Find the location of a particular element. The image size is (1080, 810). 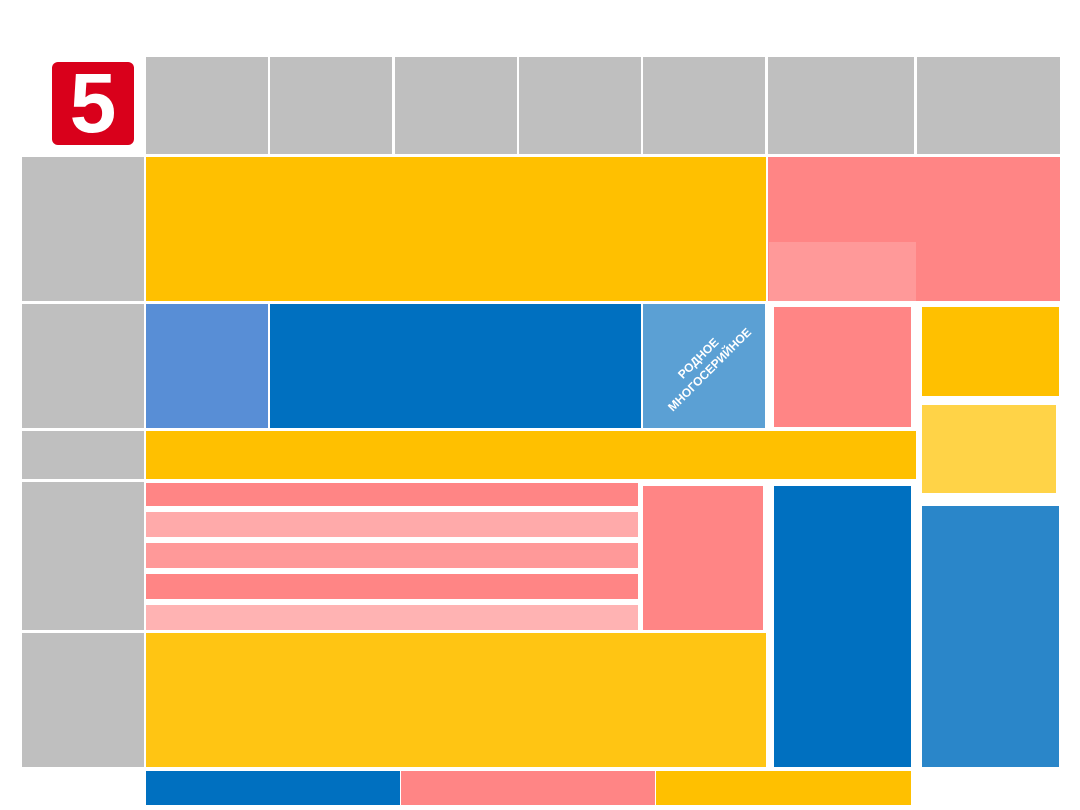

block: РОДНОЕ МНОГОСЕРИЙНОЕ is located at coordinates (704, 366).